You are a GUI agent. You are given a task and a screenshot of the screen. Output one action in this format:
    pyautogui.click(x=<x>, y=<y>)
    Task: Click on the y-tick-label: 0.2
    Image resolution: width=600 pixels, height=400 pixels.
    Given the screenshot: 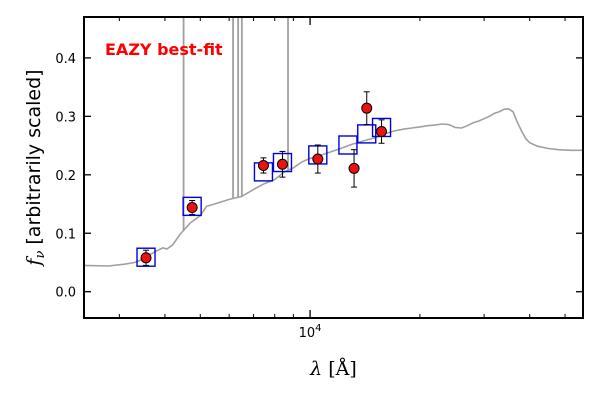 What is the action you would take?
    pyautogui.click(x=65, y=176)
    